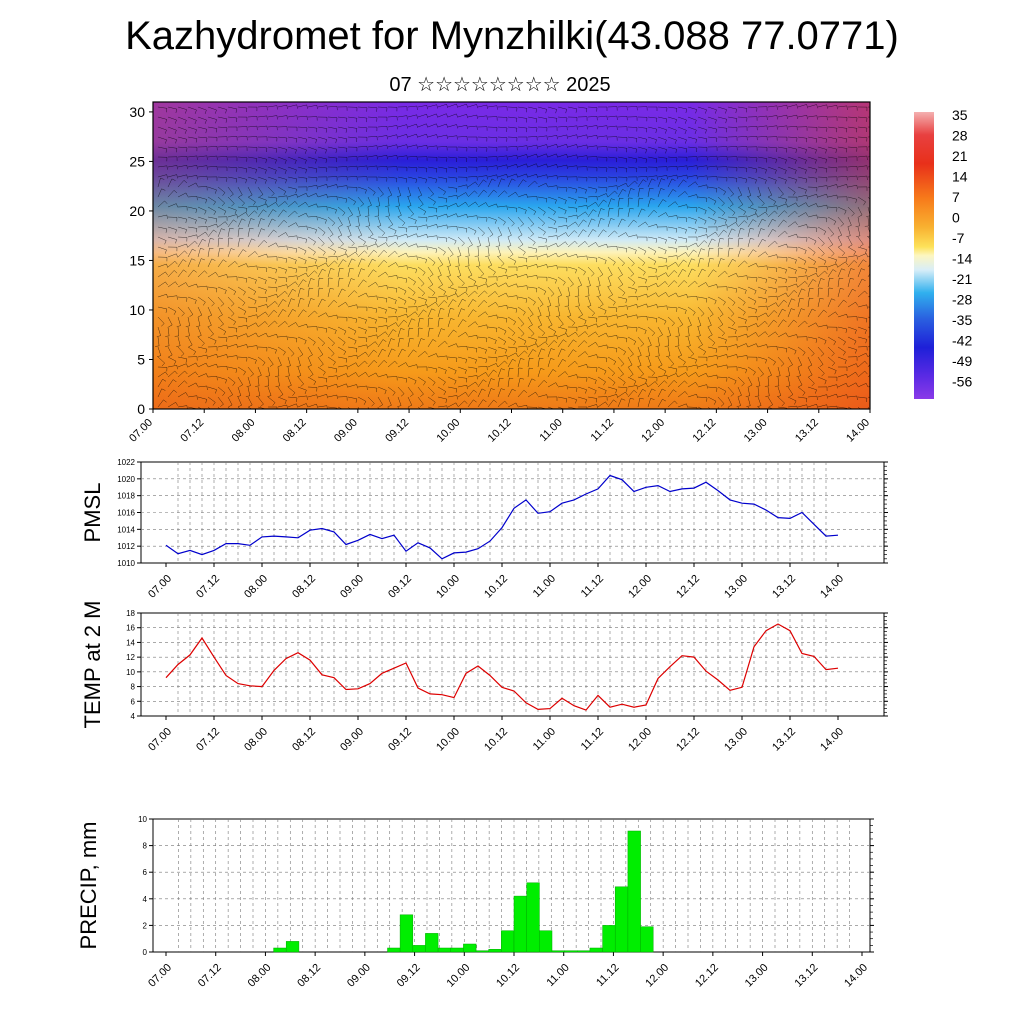 The width and height of the screenshot is (1024, 1024). What do you see at coordinates (126, 513) in the screenshot?
I see `y-tick-label: 1016` at bounding box center [126, 513].